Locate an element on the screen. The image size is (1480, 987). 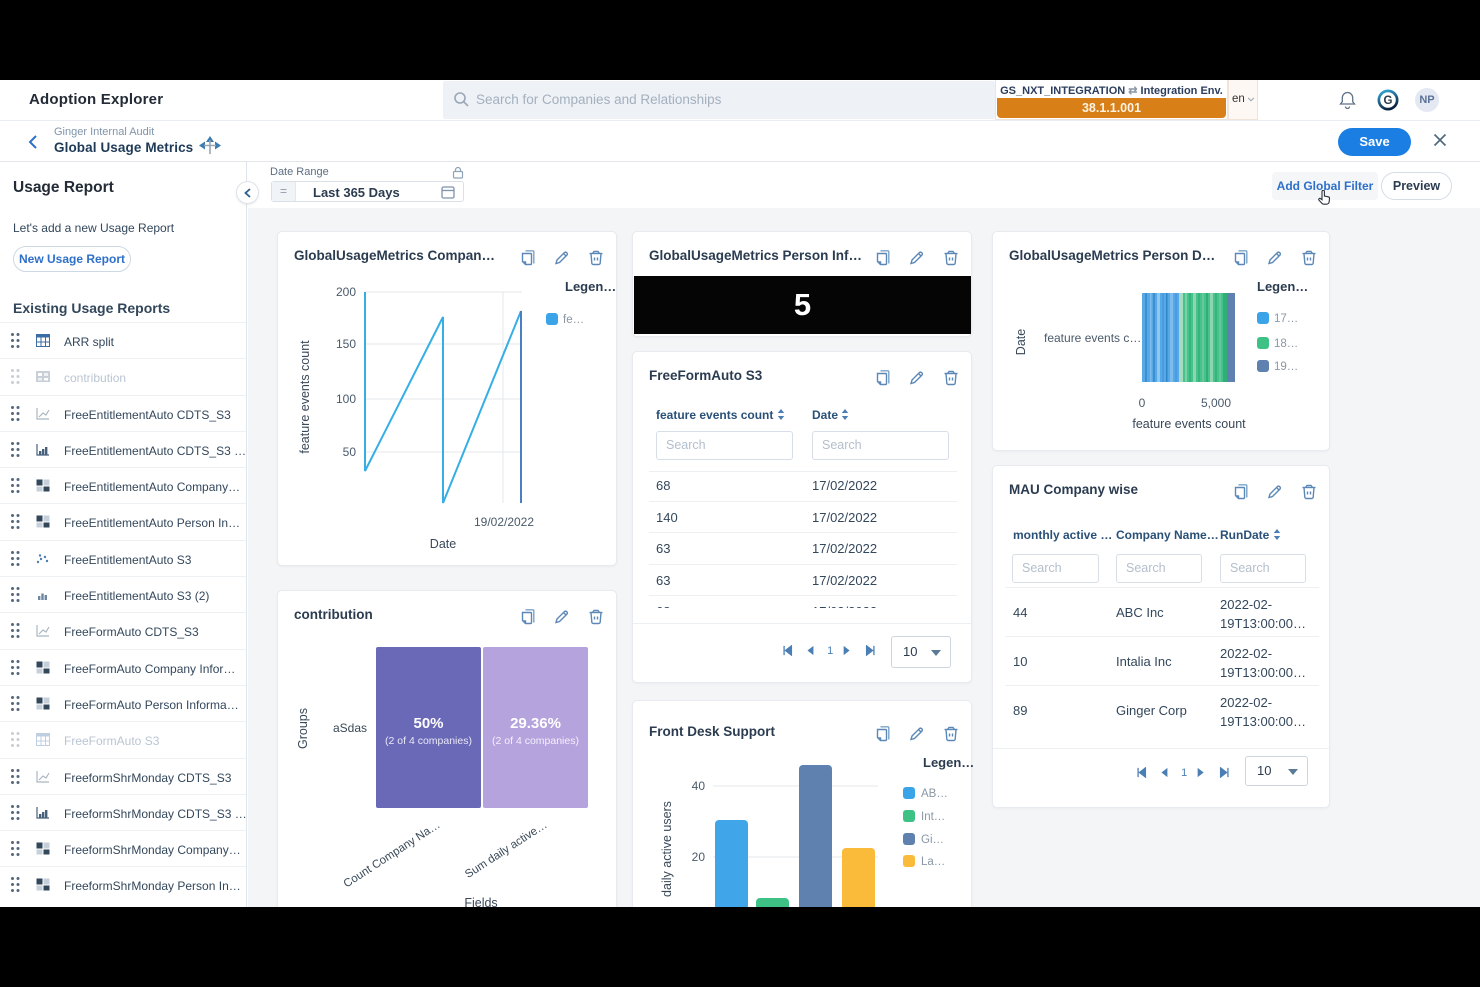
svg-text: 0 is located at coordinates (1142, 403).